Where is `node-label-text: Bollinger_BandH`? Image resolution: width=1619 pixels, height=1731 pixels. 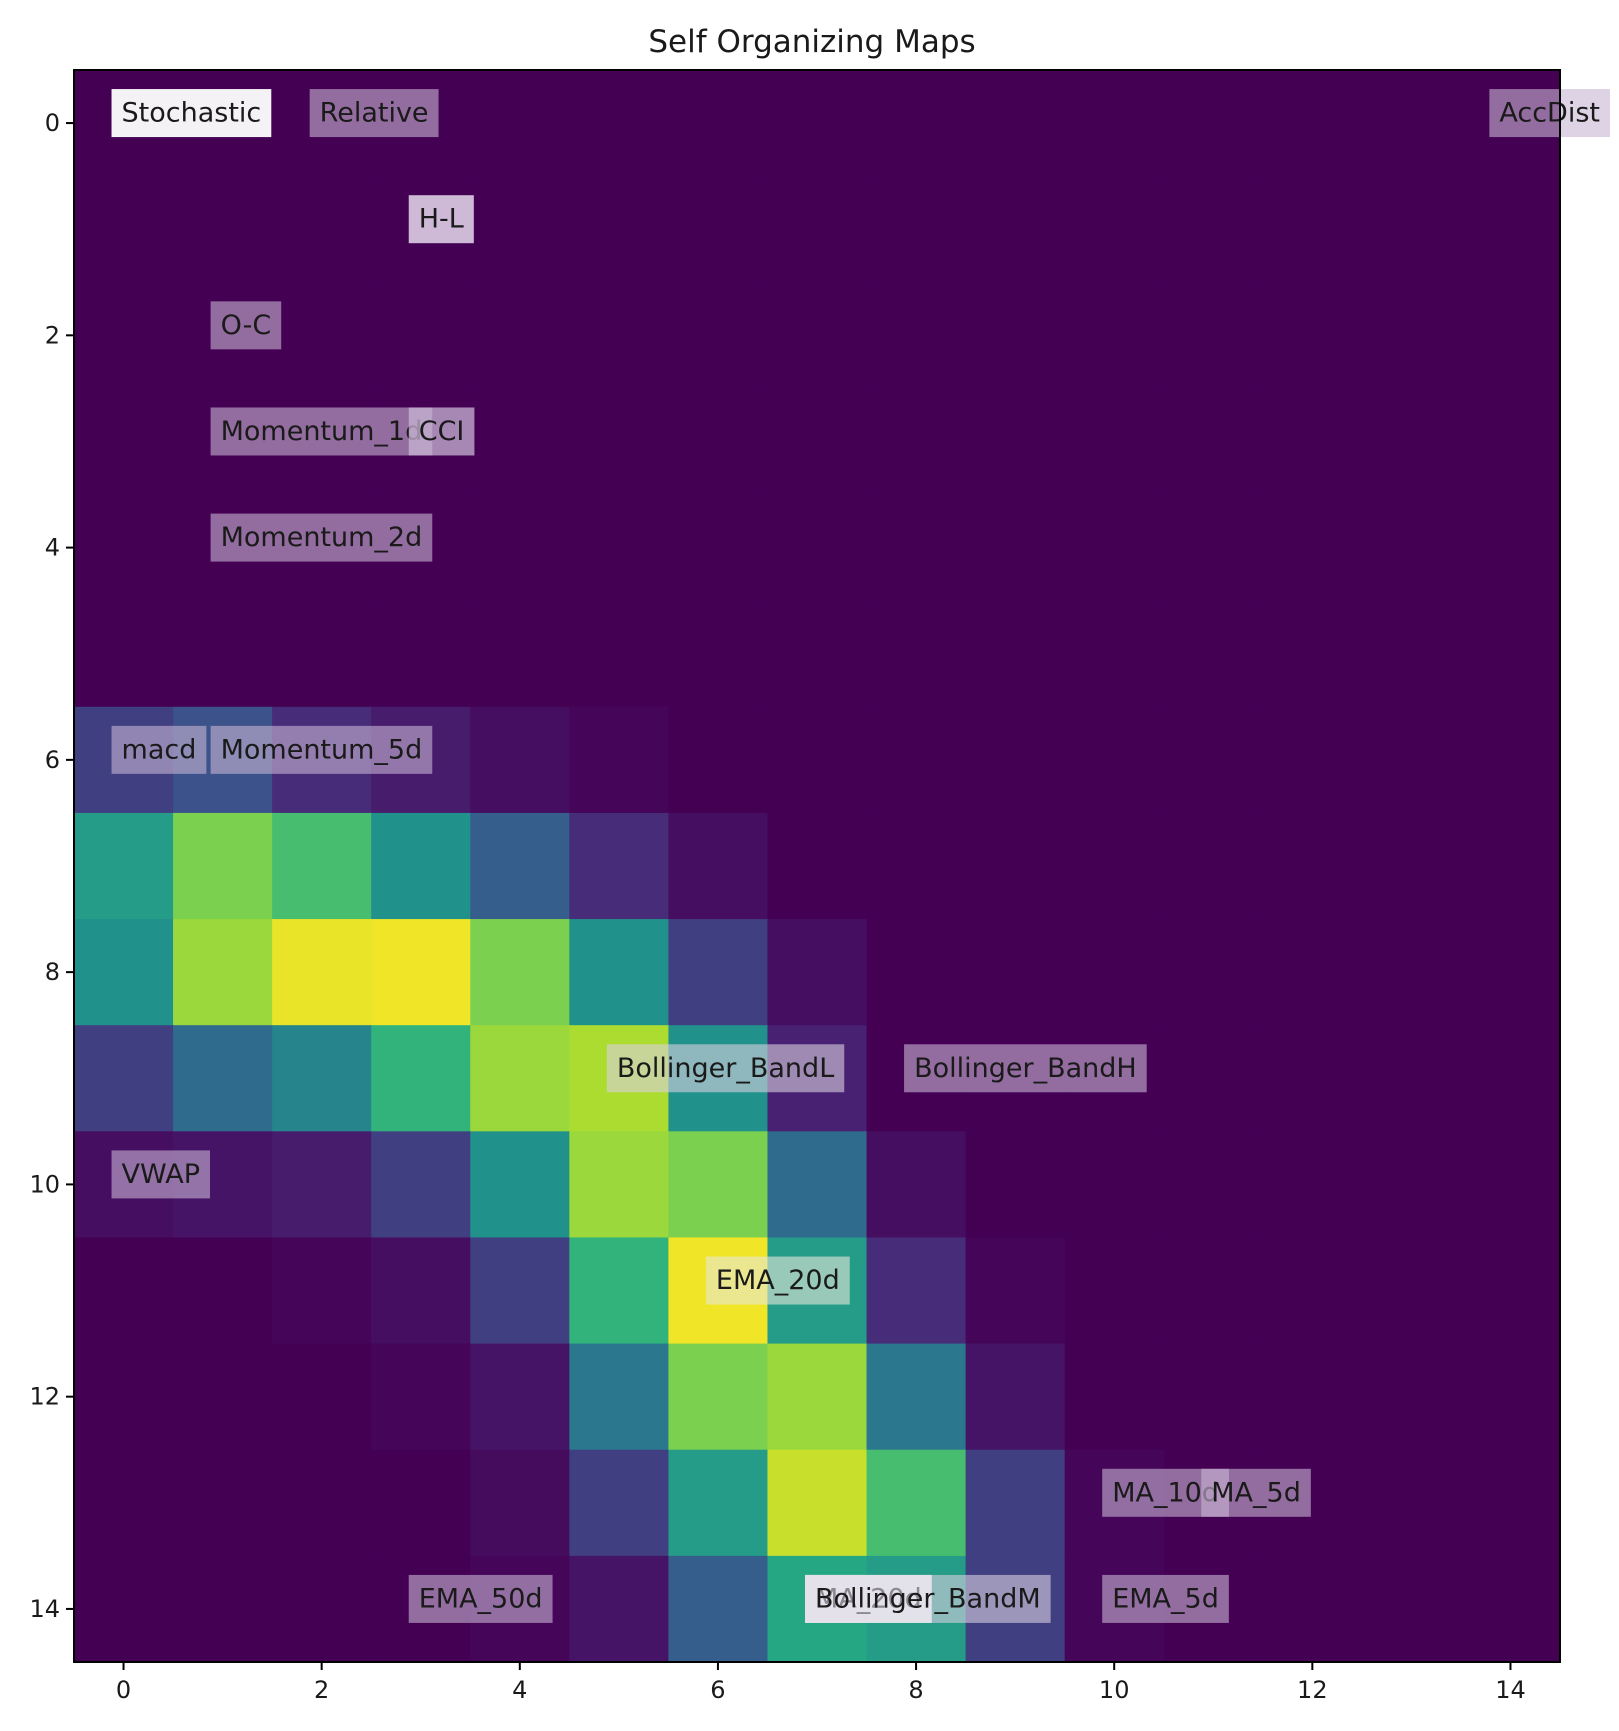
node-label-text: Bollinger_BandH is located at coordinates (1025, 1068).